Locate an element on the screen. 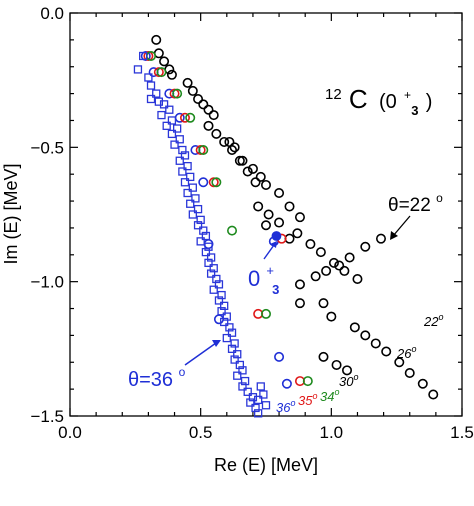 The width and height of the screenshot is (474, 506). deg-36-degree: o is located at coordinates (292, 403).